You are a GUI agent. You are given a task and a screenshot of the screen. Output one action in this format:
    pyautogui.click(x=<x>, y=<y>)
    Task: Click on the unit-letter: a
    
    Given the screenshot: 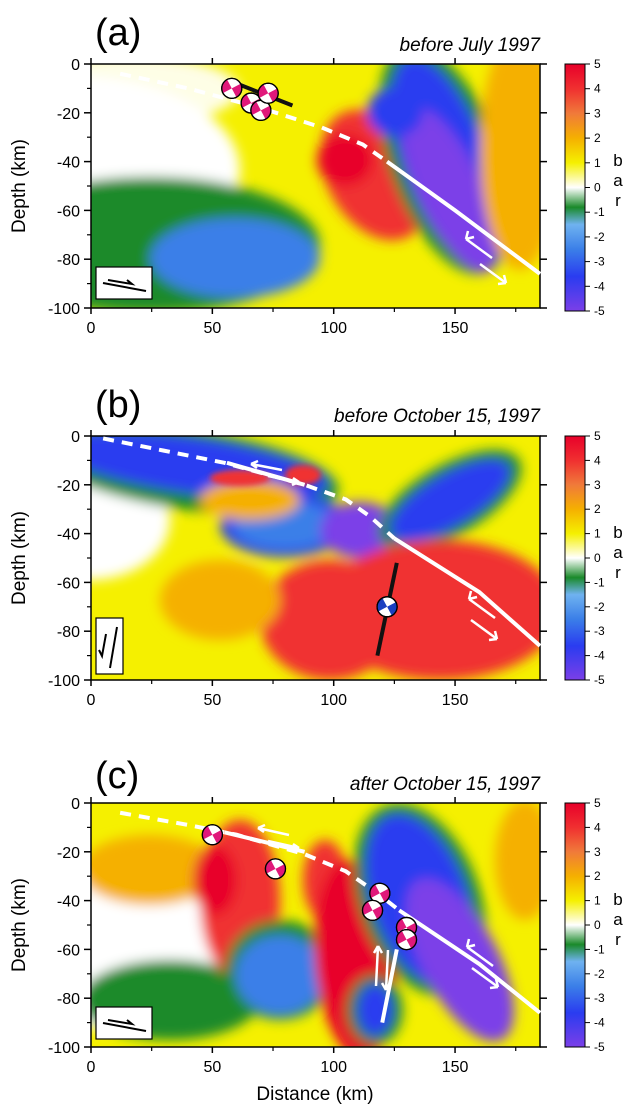 What is the action you would take?
    pyautogui.click(x=618, y=552)
    